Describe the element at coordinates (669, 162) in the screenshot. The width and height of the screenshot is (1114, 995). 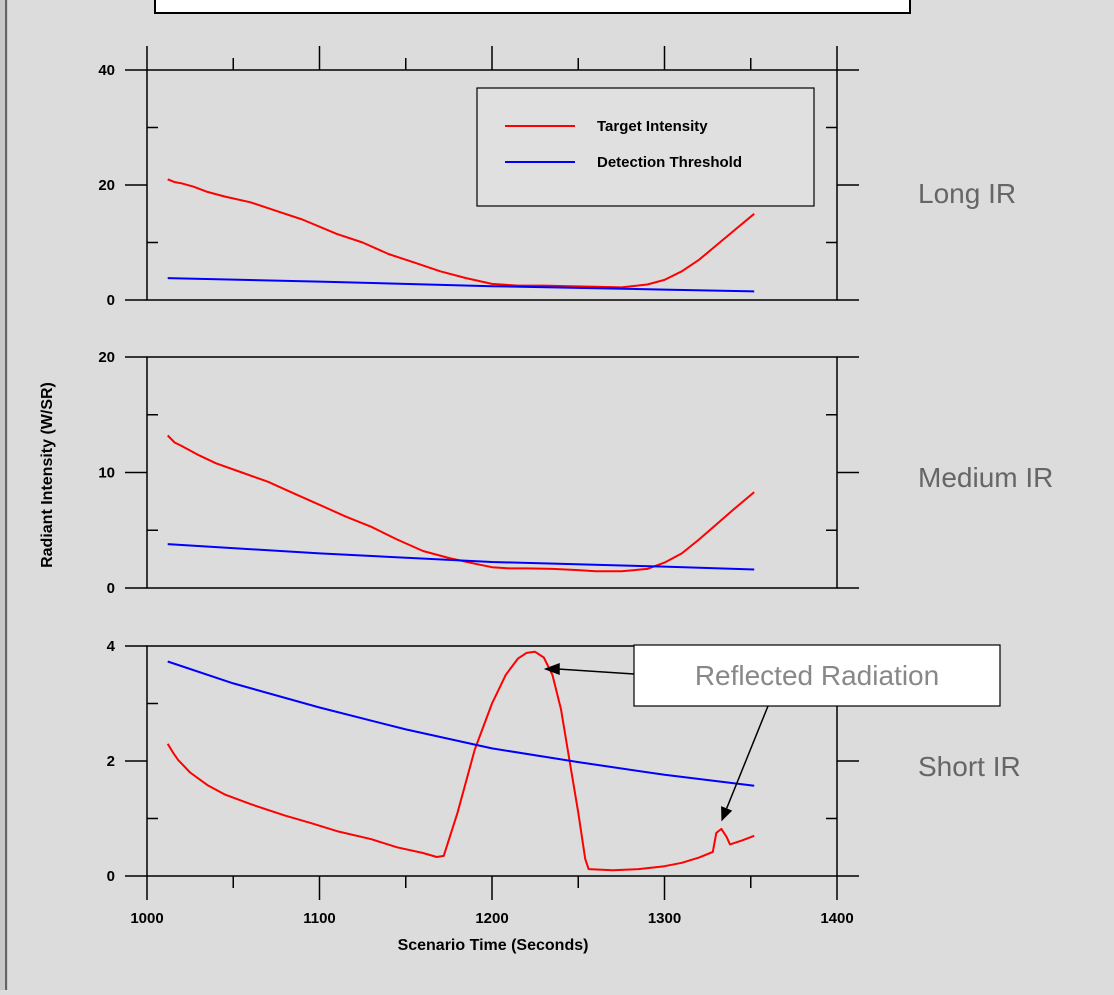
I see `legend-label-threshold: Detection Threshold` at that location.